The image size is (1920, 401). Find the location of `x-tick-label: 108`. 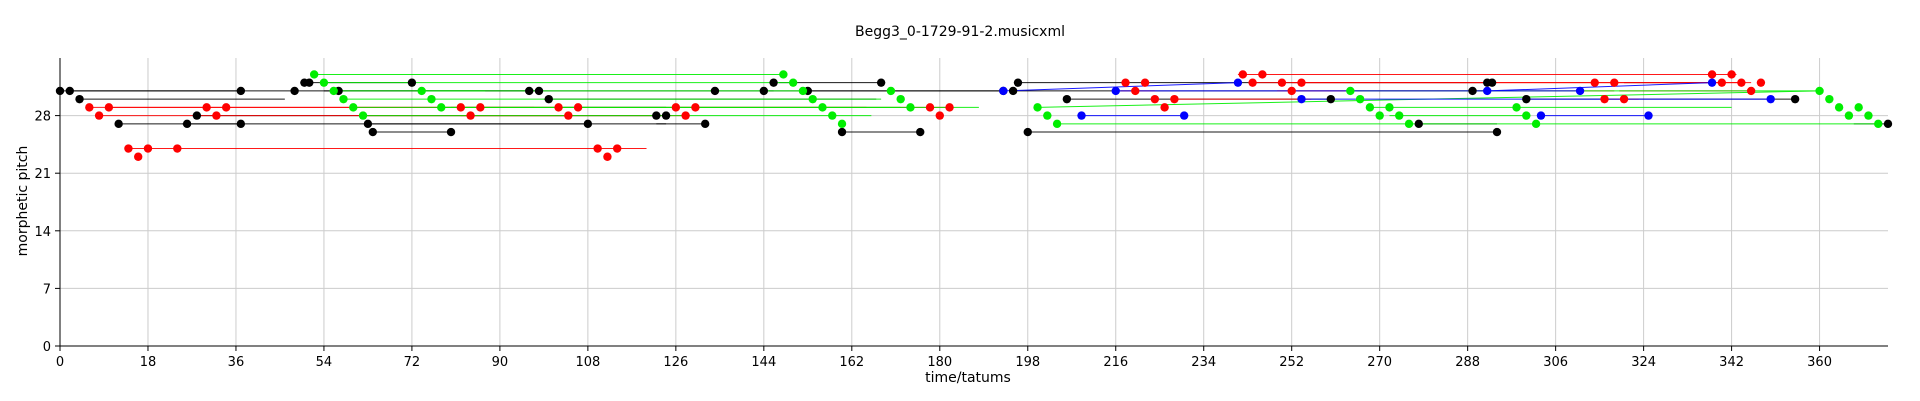

x-tick-label: 108 is located at coordinates (587, 362).